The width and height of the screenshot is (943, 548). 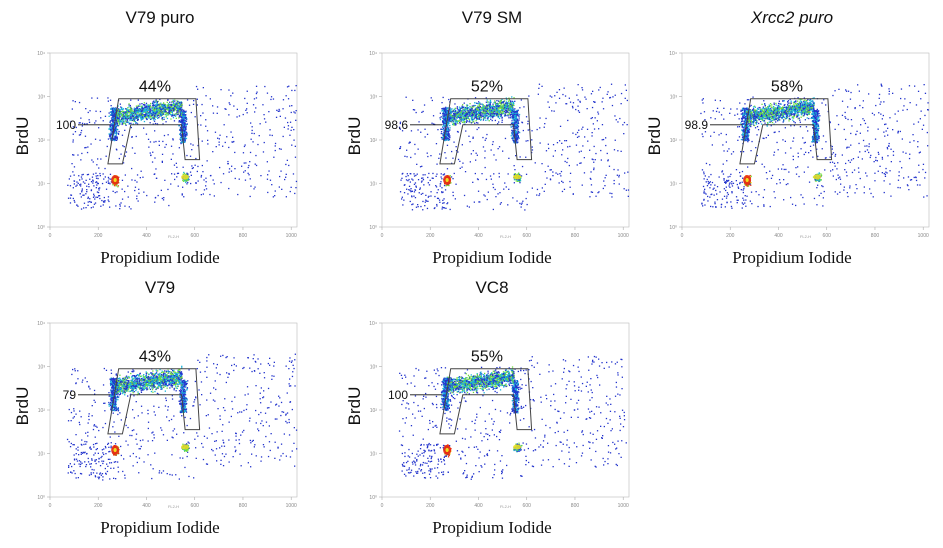 What do you see at coordinates (42, 98) in the screenshot?
I see `y-tick-label: 10³` at bounding box center [42, 98].